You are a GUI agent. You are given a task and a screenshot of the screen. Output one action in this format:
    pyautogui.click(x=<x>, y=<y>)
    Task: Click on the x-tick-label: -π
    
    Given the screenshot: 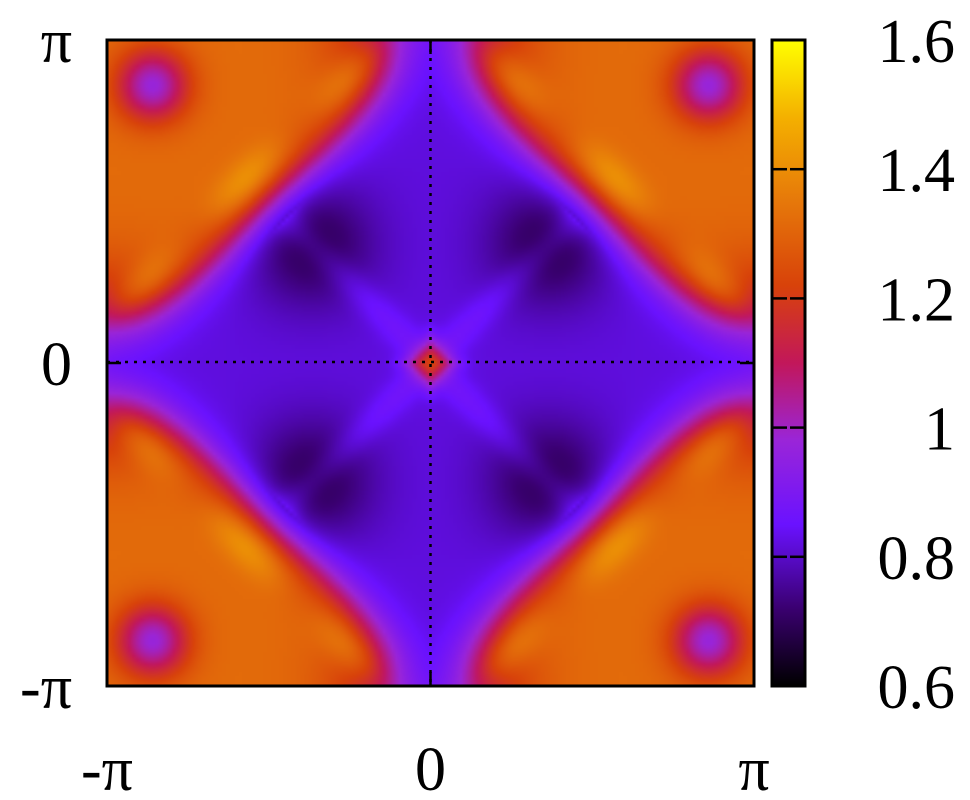 What is the action you would take?
    pyautogui.click(x=107, y=768)
    